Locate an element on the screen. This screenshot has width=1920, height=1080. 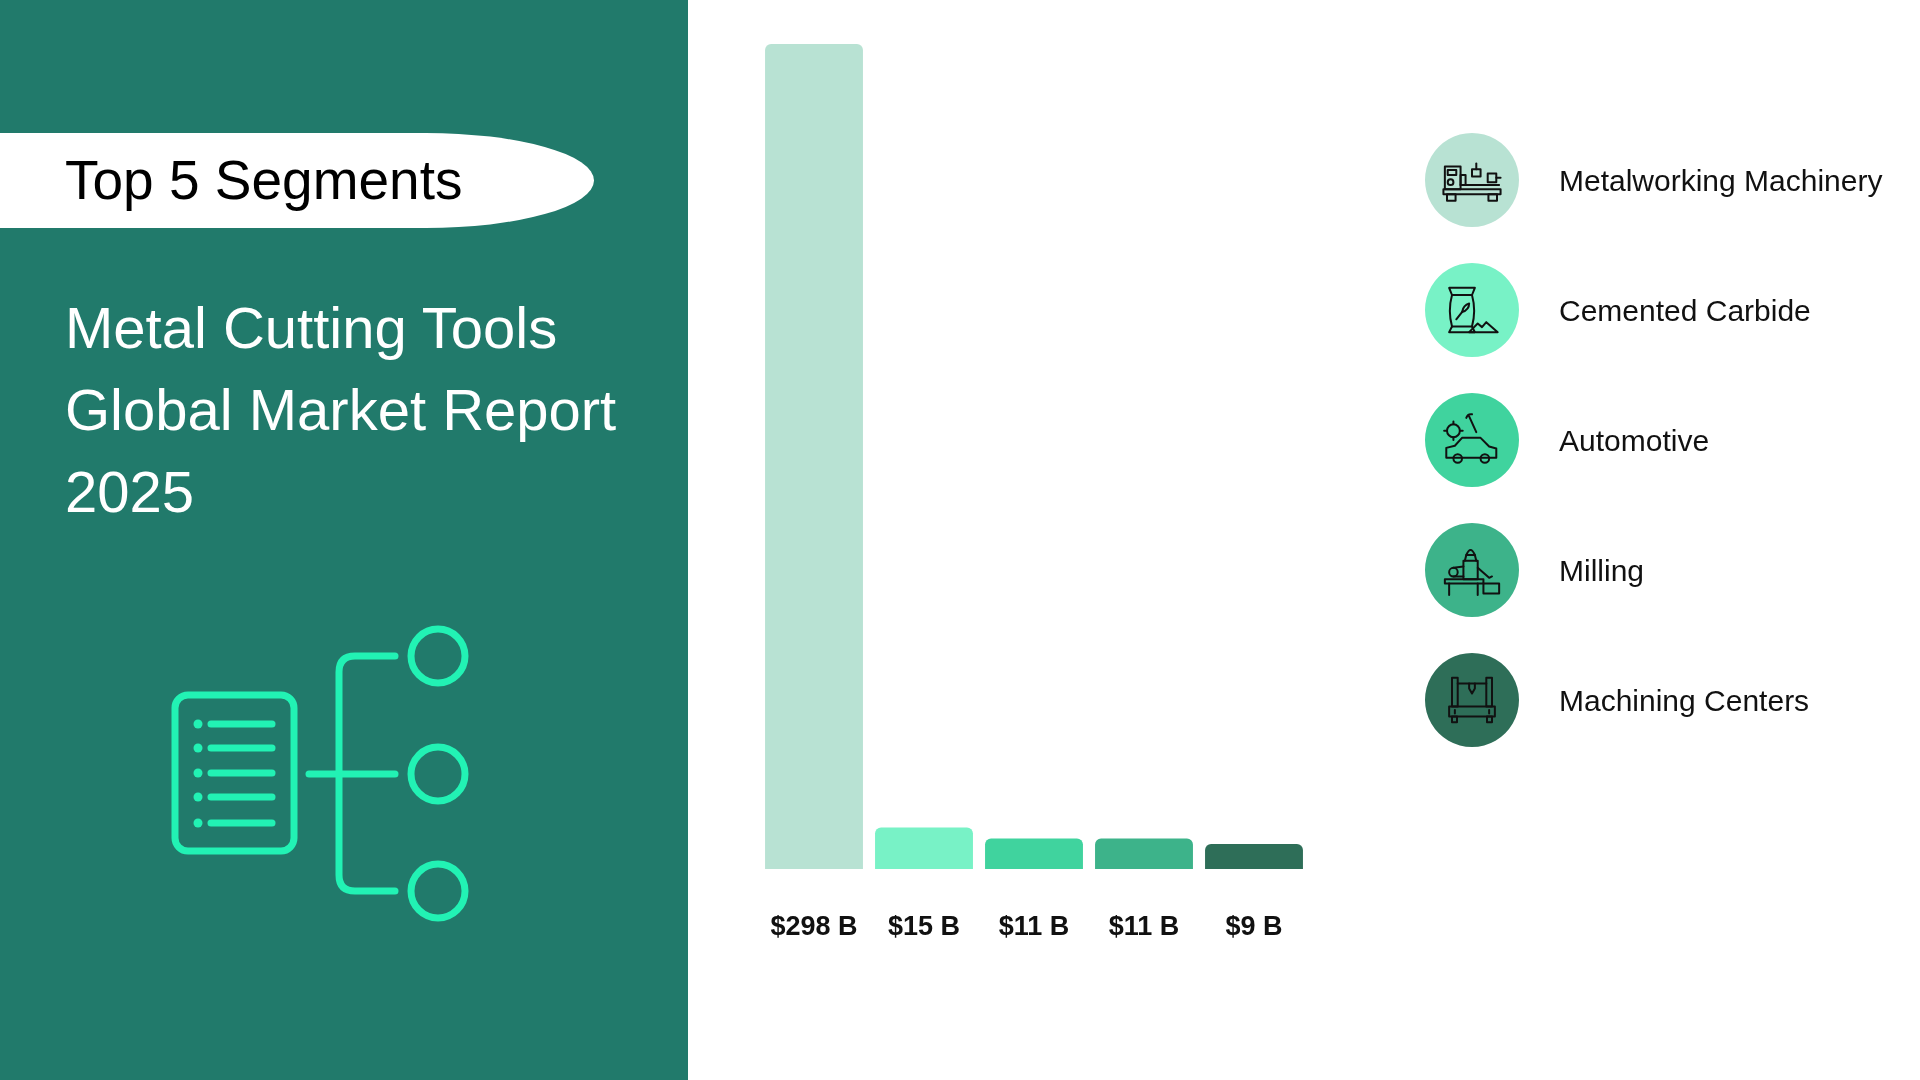
data-label: $298 B is located at coordinates (814, 925).